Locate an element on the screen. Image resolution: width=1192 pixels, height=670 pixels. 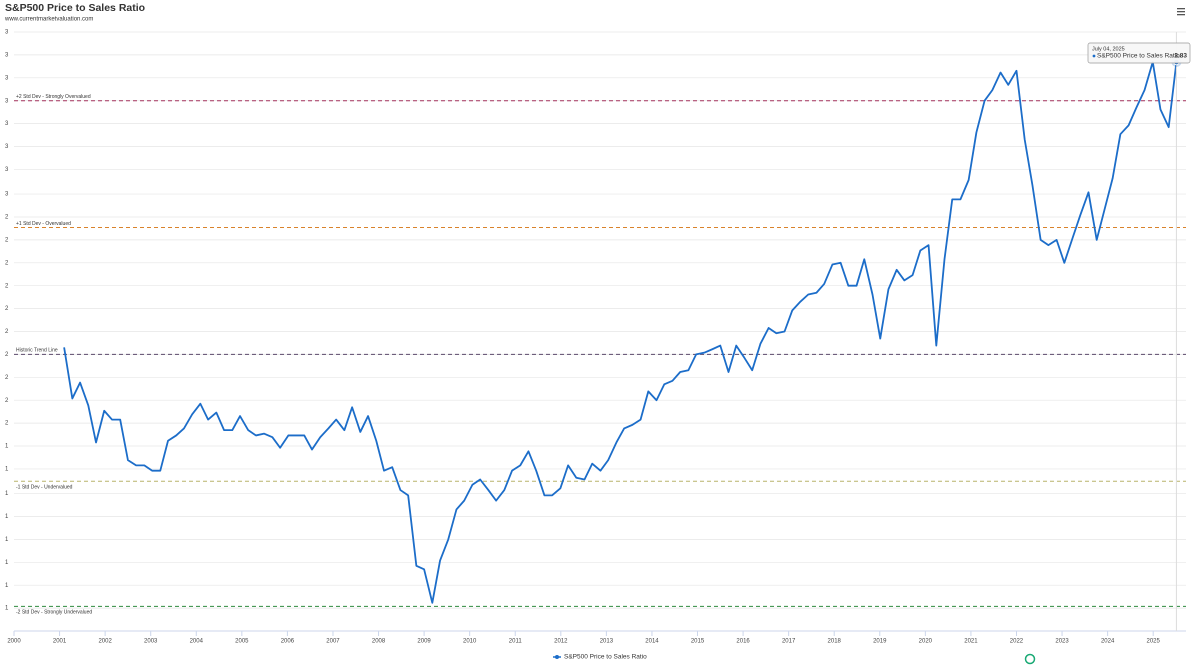
x-tick-label: 2004 is located at coordinates (197, 642).